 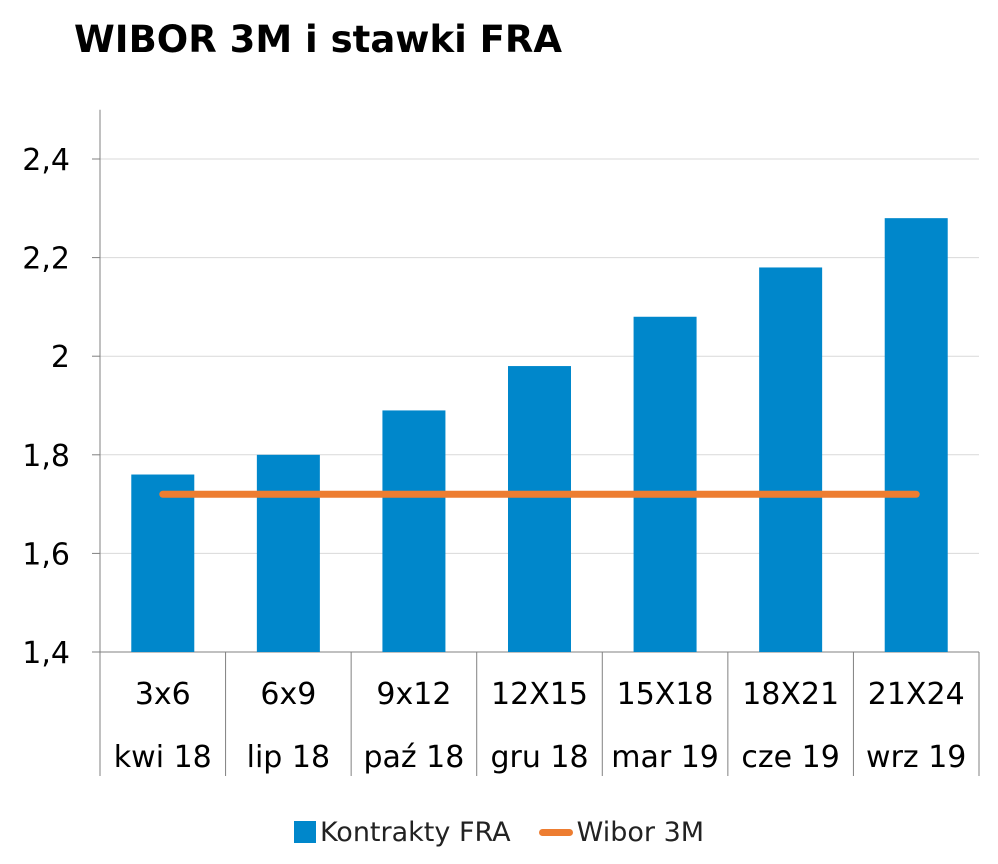 What do you see at coordinates (46, 456) in the screenshot?
I see `y-tick-label: 1,8` at bounding box center [46, 456].